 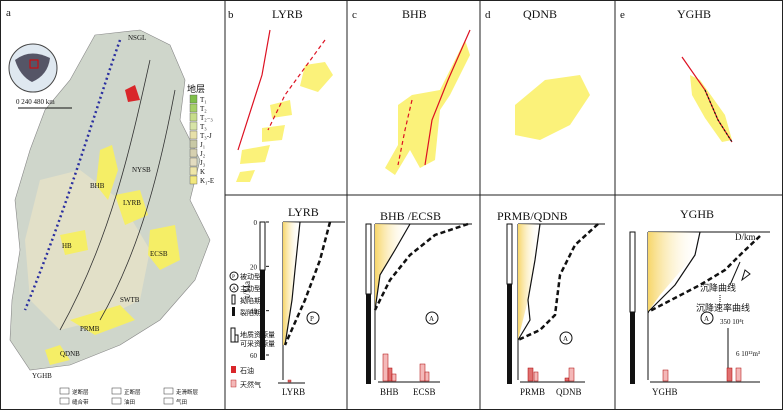 I want to click on legend-label: 地质资源量, so click(x=257, y=334).